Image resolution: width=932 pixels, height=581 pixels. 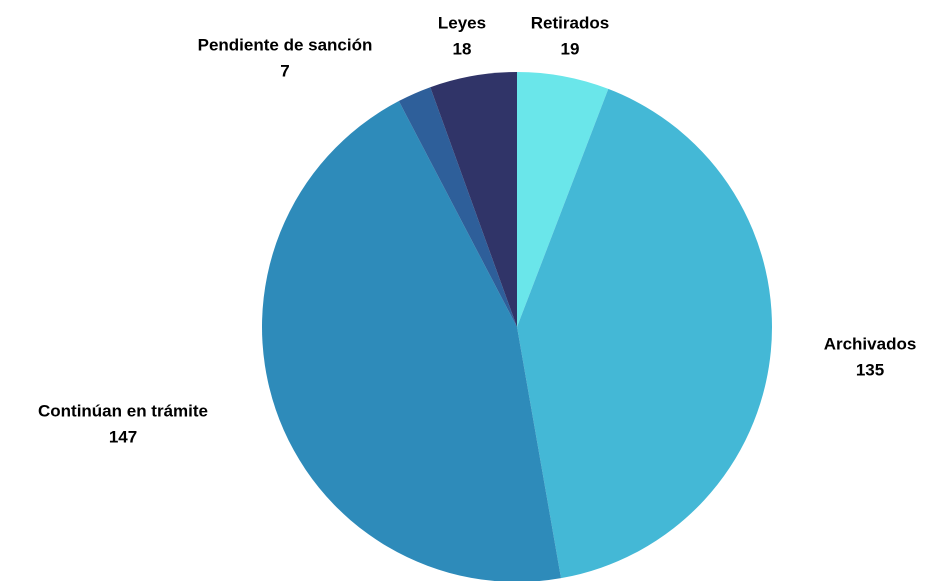 What do you see at coordinates (870, 343) in the screenshot?
I see `slice-label: Archivados` at bounding box center [870, 343].